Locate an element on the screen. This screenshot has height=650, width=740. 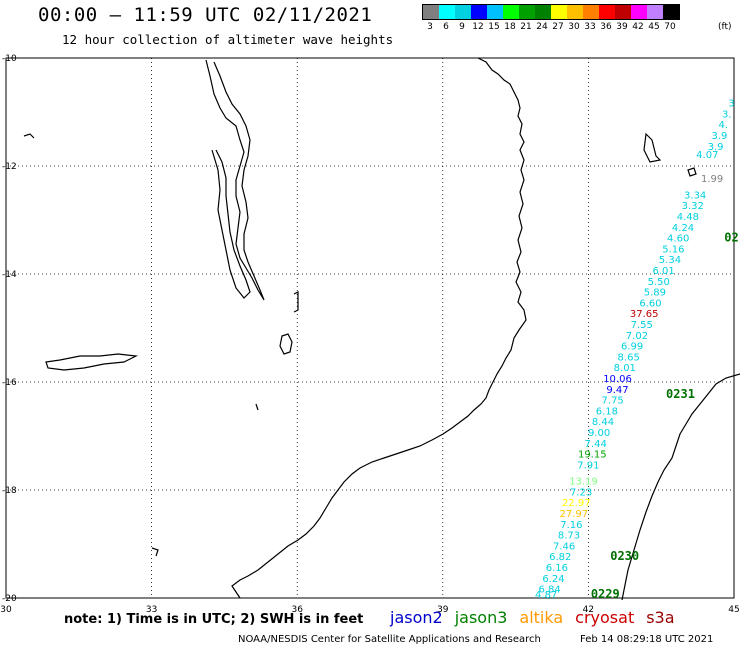
madagascar-coast is located at coordinates (680, 487).